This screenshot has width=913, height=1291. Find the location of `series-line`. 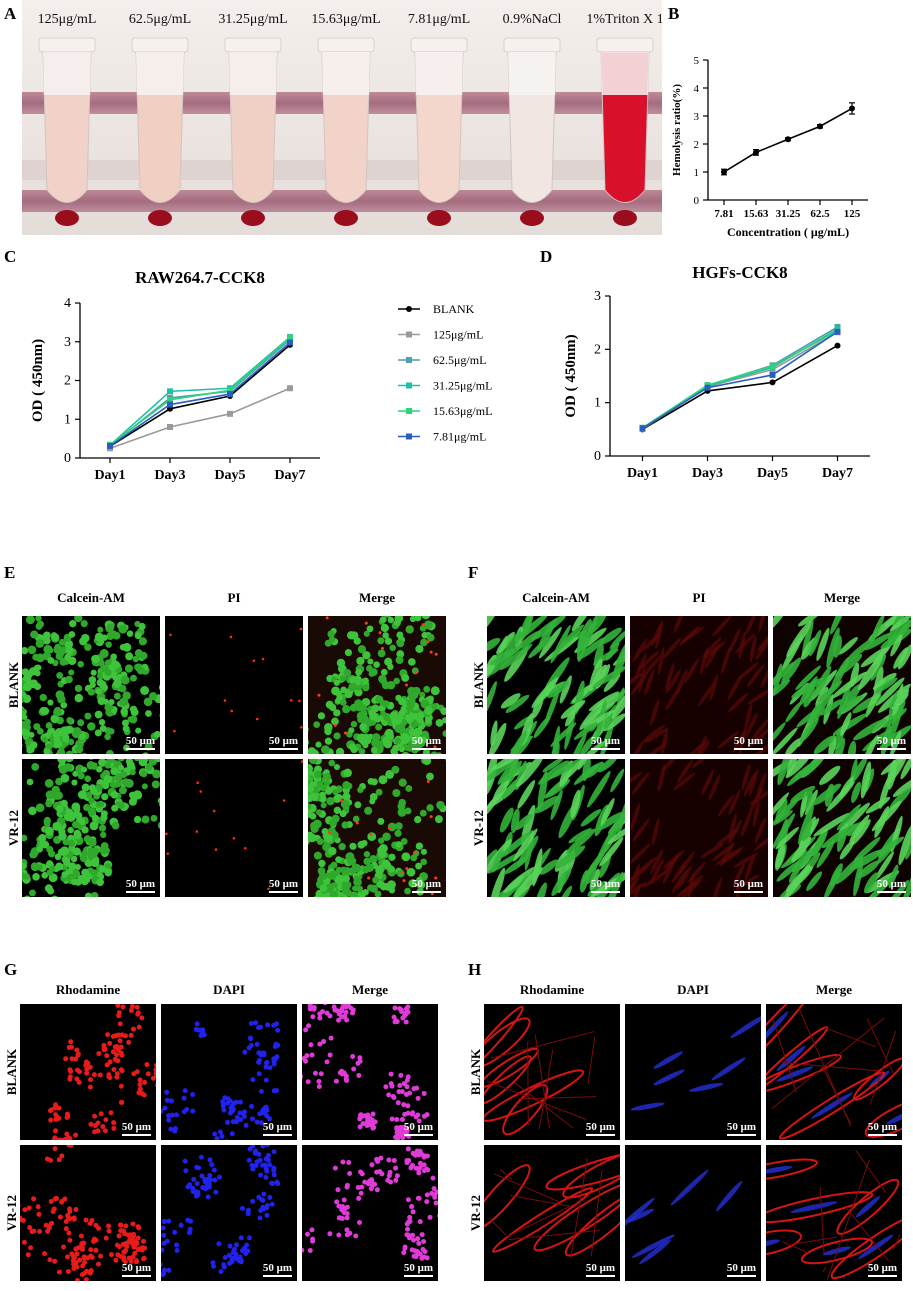

series-line is located at coordinates (200, 418).